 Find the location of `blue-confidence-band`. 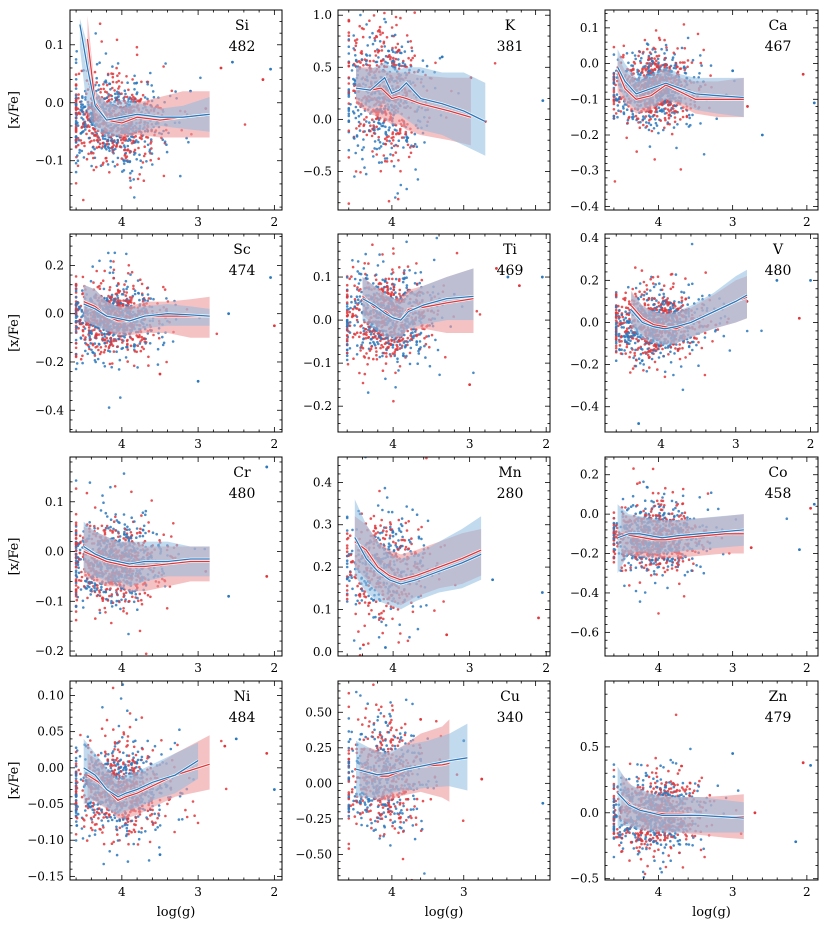

blue-confidence-band is located at coordinates (418, 303).